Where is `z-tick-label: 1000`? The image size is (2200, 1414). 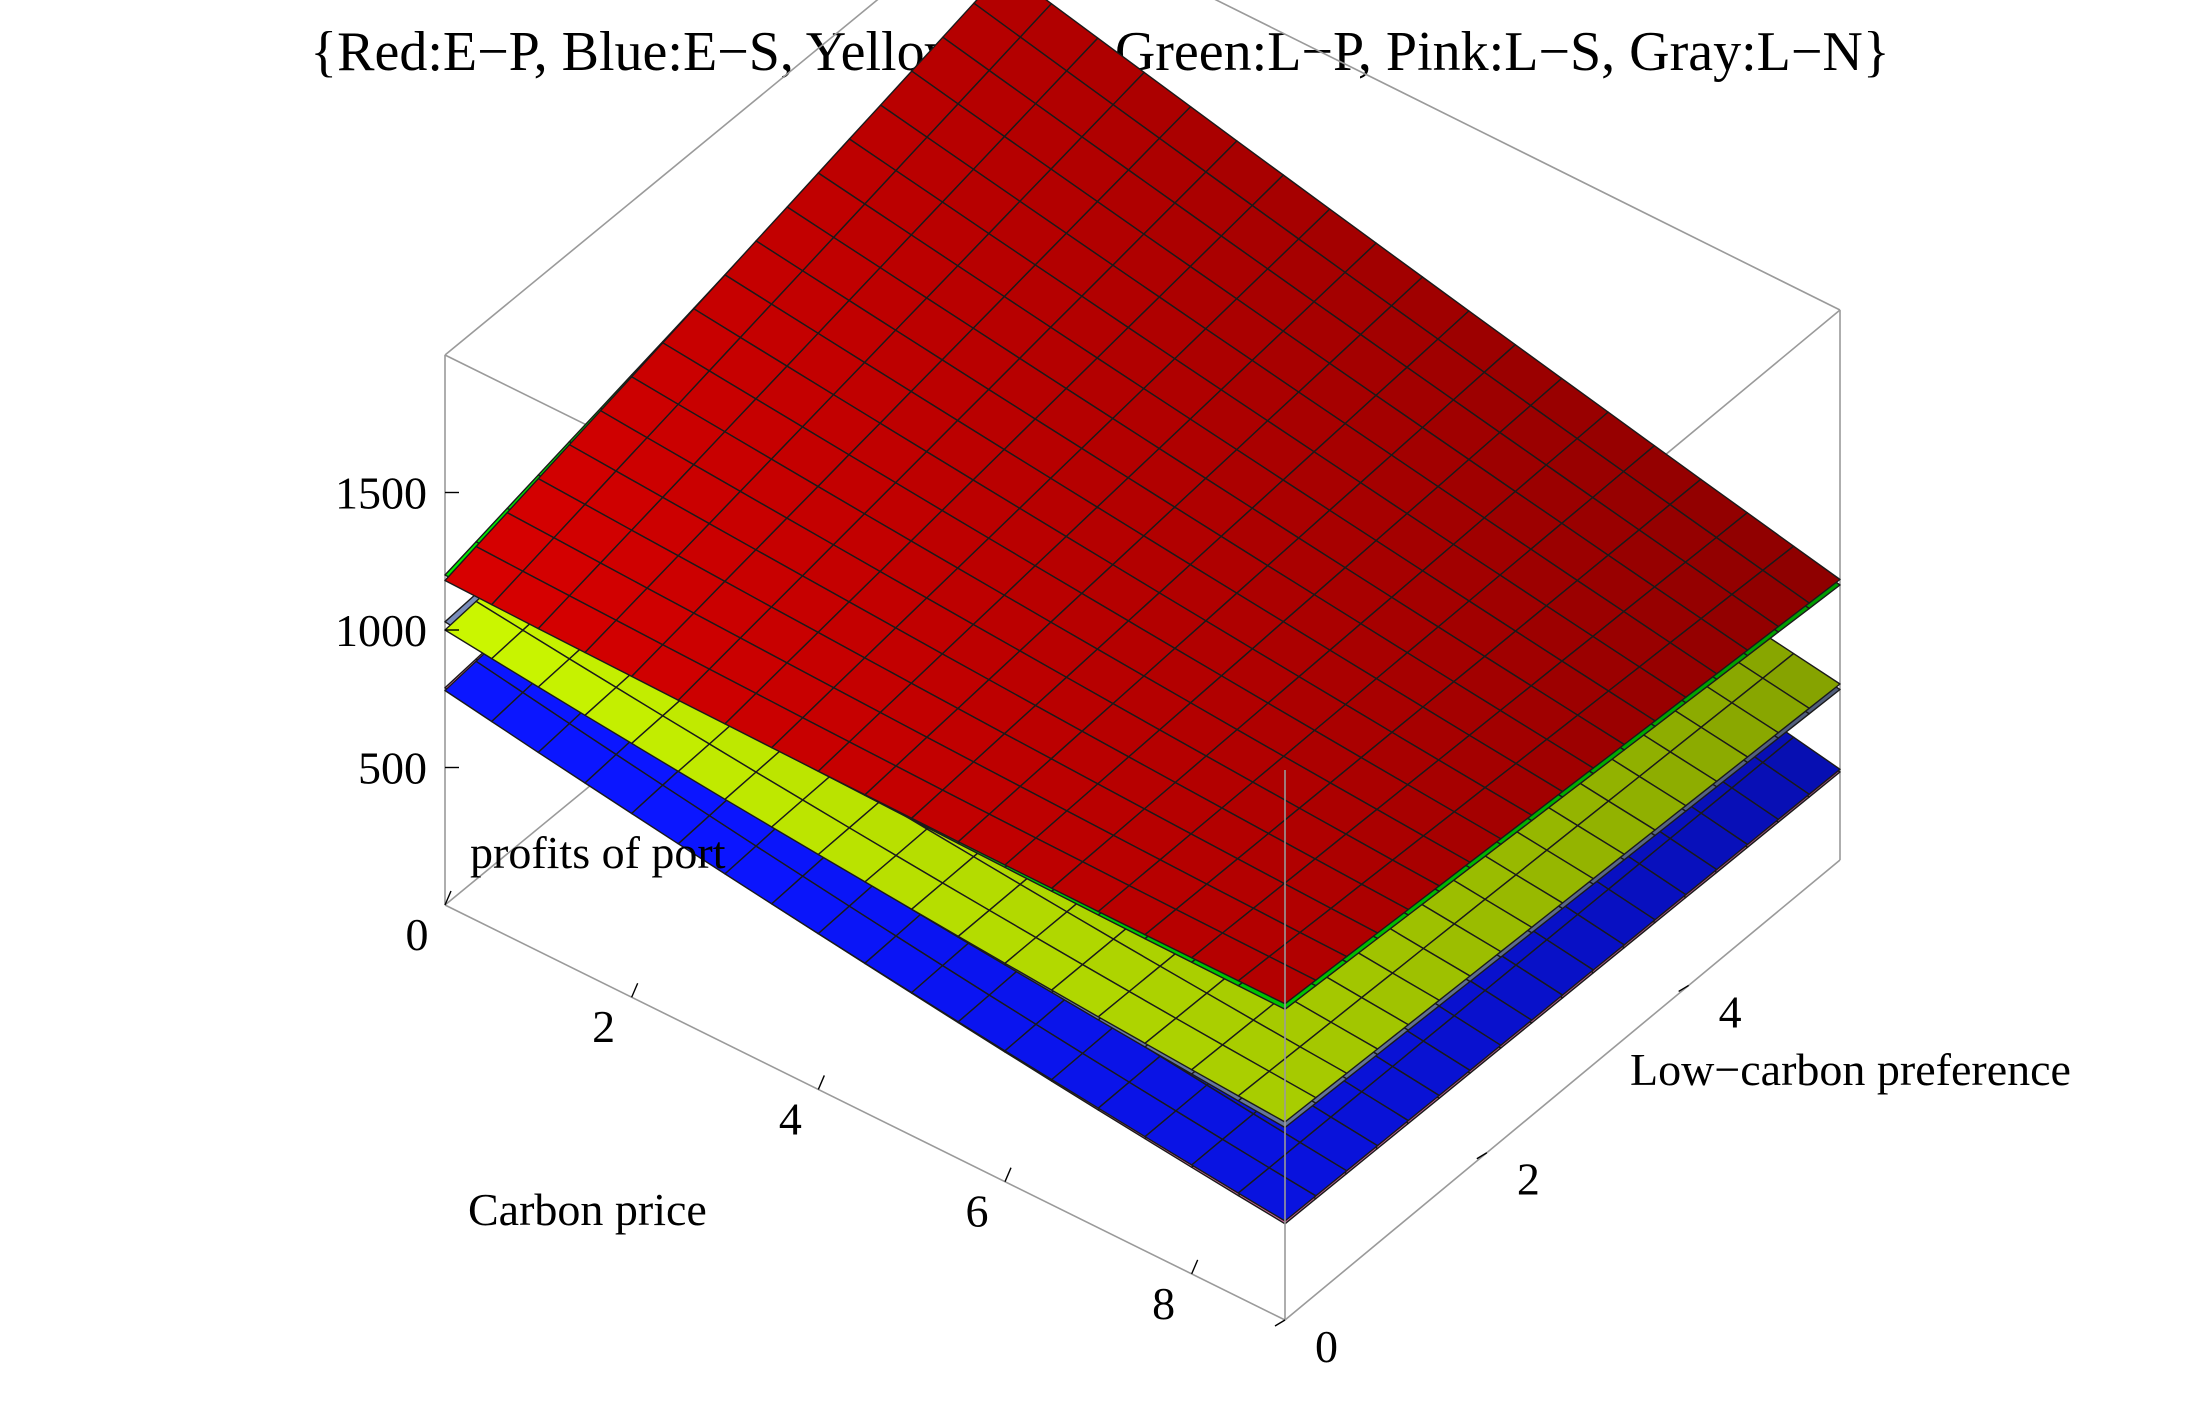 z-tick-label: 1000 is located at coordinates (381, 630).